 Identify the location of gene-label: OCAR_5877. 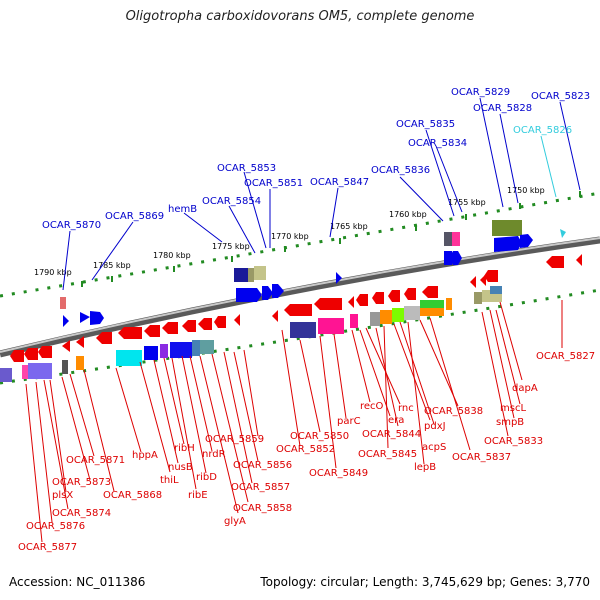
(47, 547).